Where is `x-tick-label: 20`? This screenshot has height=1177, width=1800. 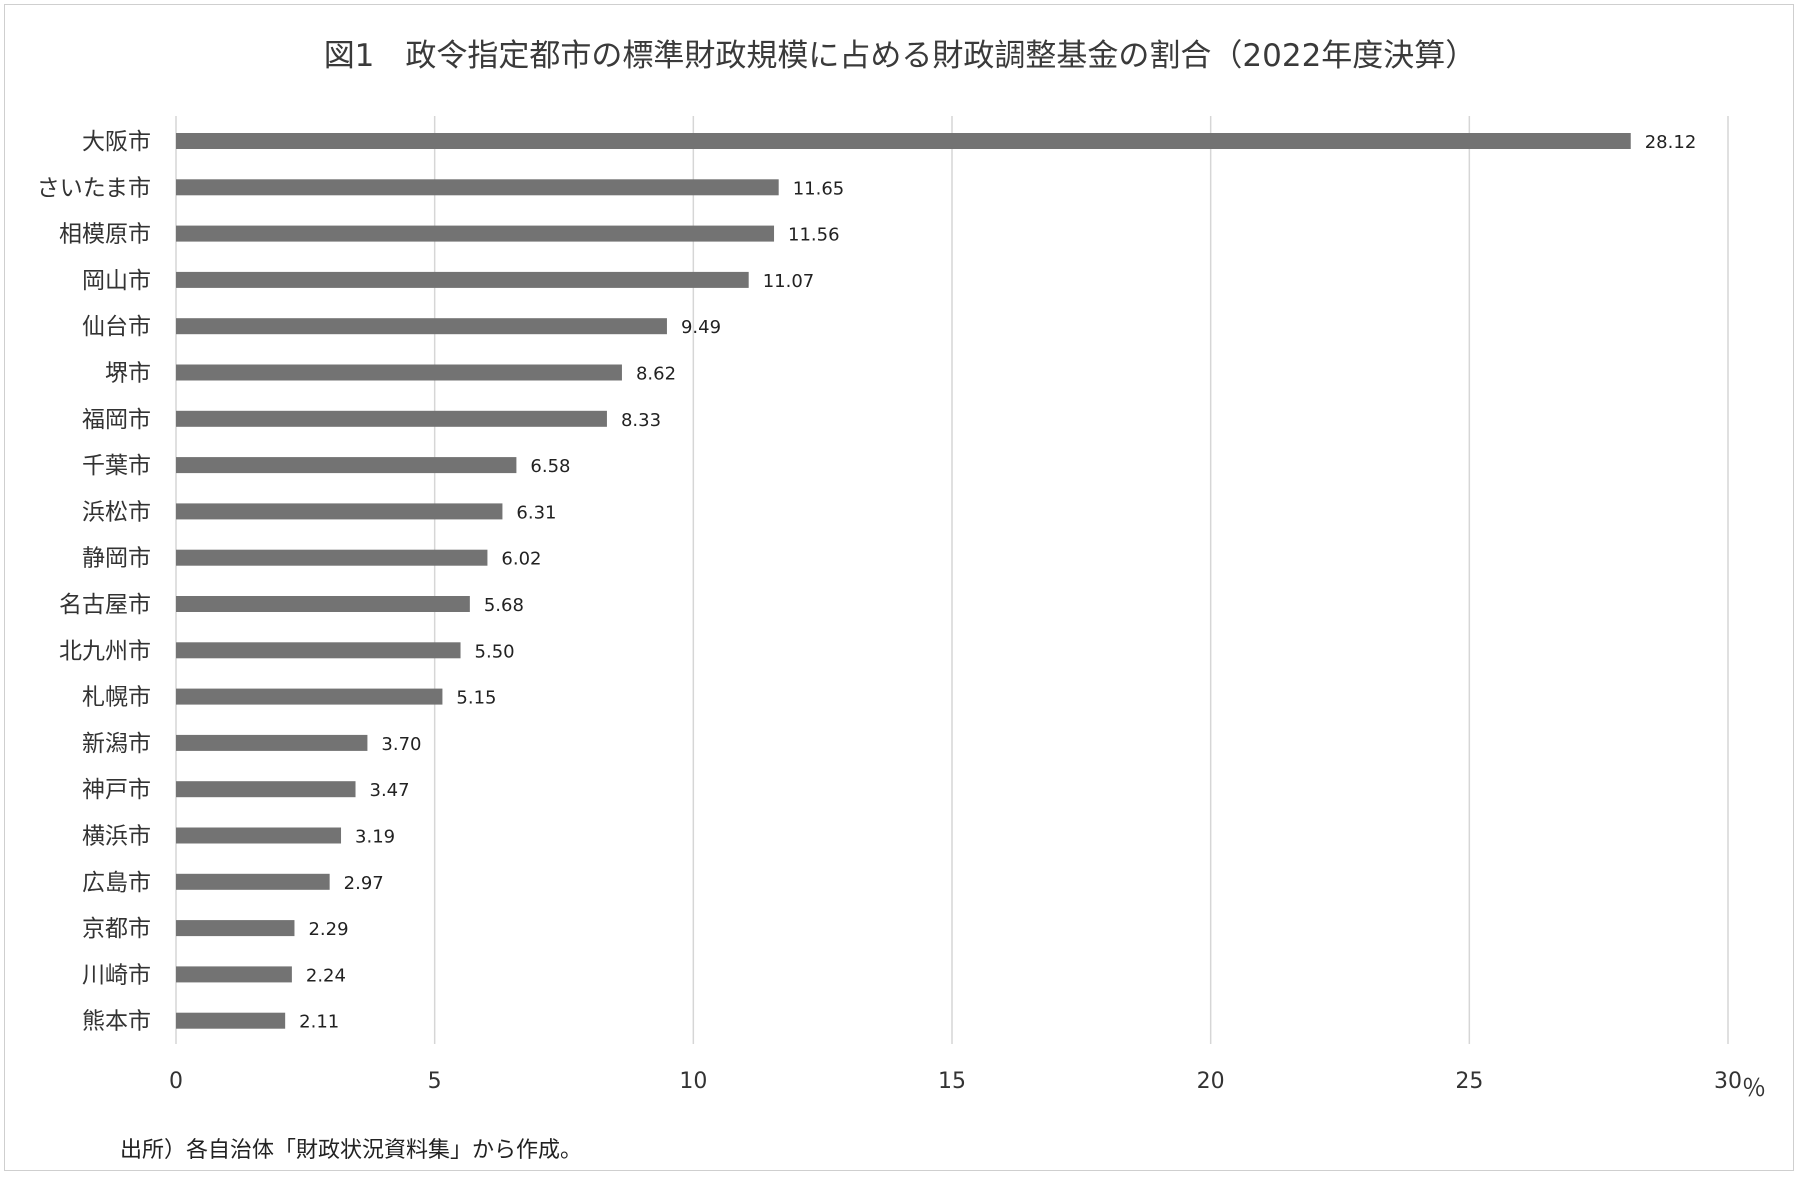
x-tick-label: 20 is located at coordinates (1211, 1081).